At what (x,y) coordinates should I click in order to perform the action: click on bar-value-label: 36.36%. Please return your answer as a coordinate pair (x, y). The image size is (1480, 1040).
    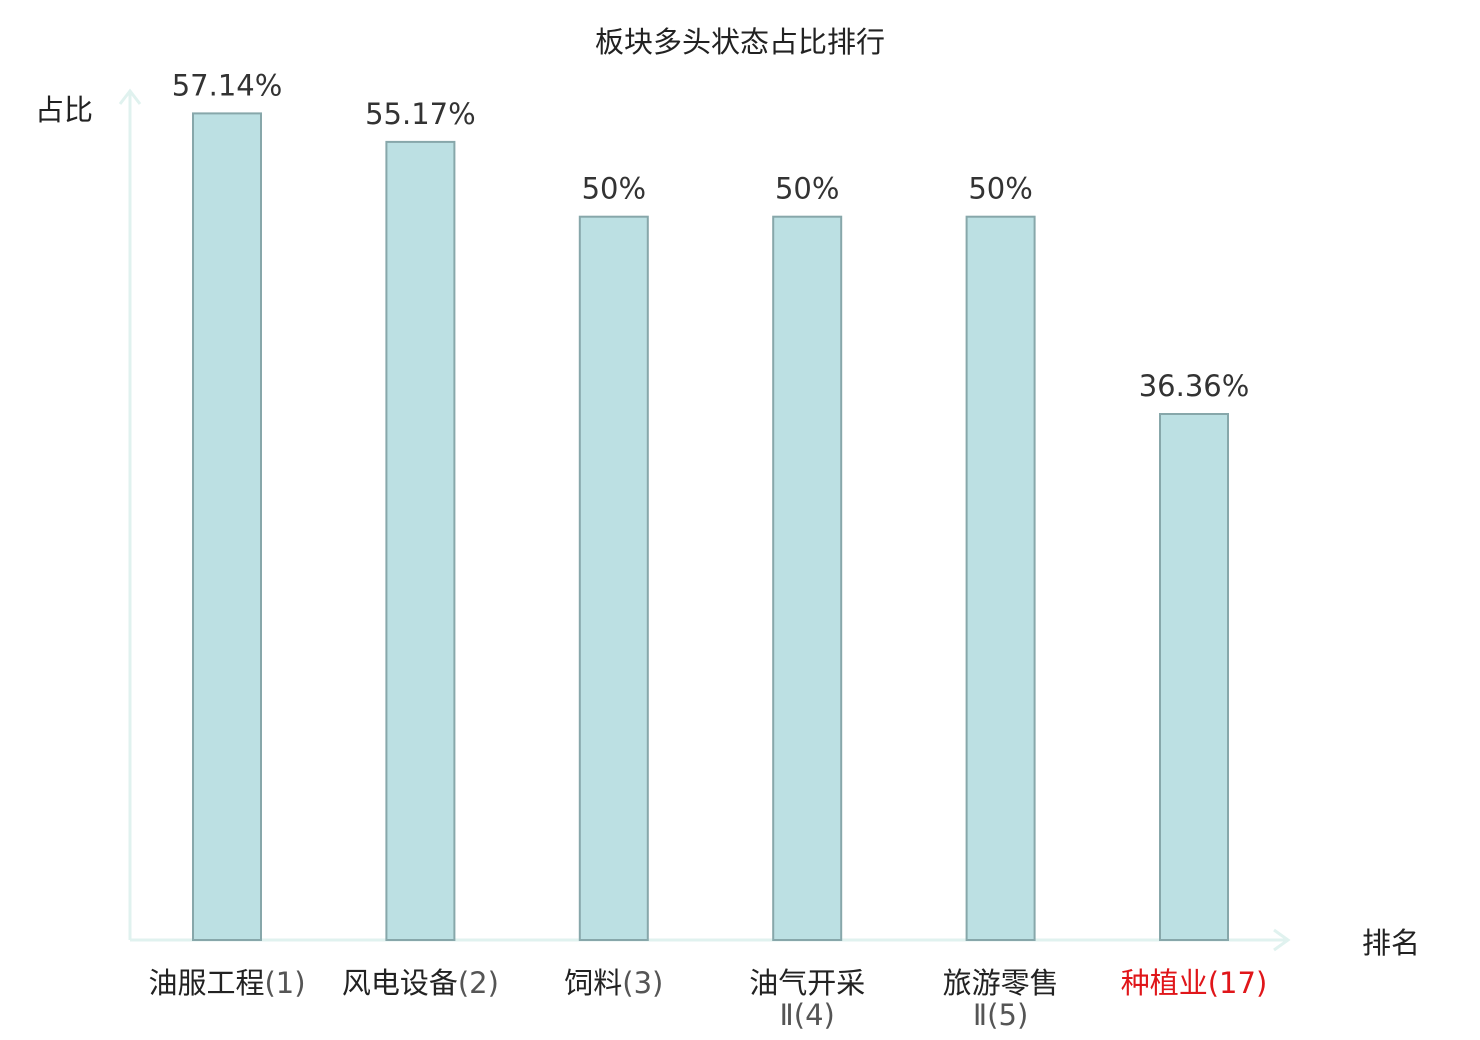
    Looking at the image, I should click on (1194, 386).